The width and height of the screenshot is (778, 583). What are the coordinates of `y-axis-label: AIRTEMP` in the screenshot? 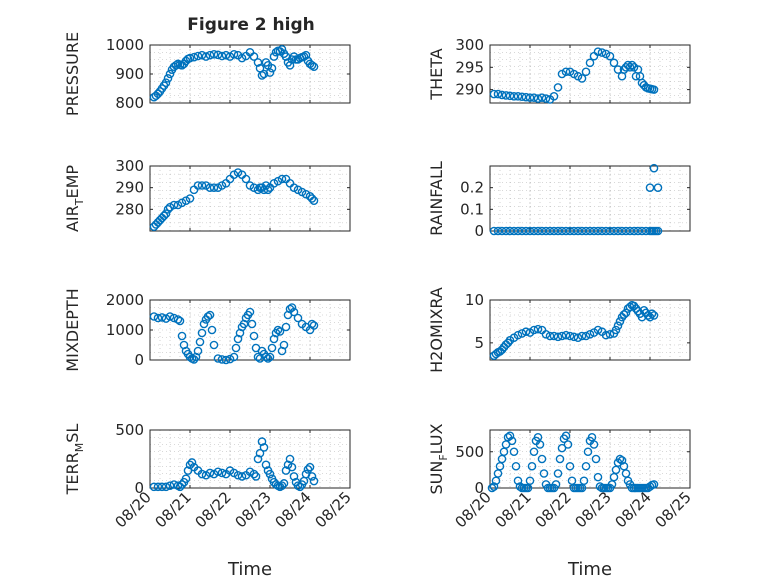 It's located at (74, 198).